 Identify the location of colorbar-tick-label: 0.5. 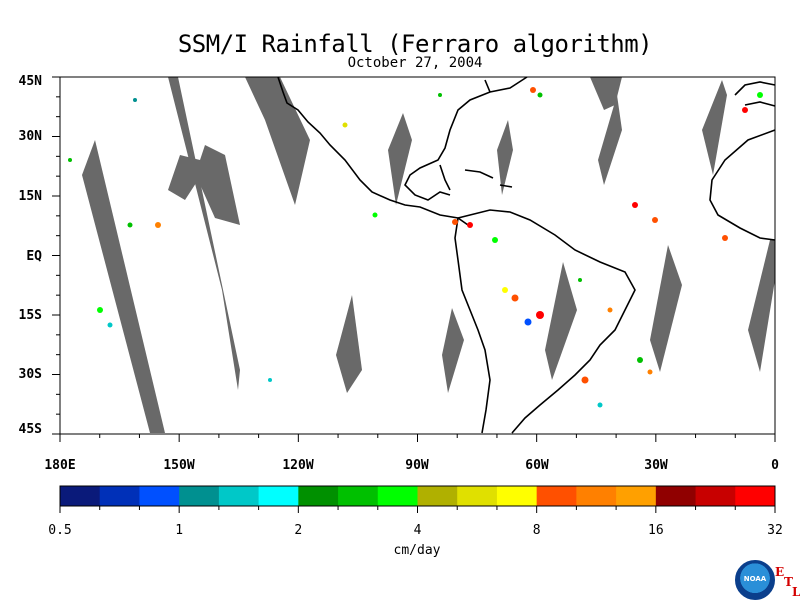
(60, 530).